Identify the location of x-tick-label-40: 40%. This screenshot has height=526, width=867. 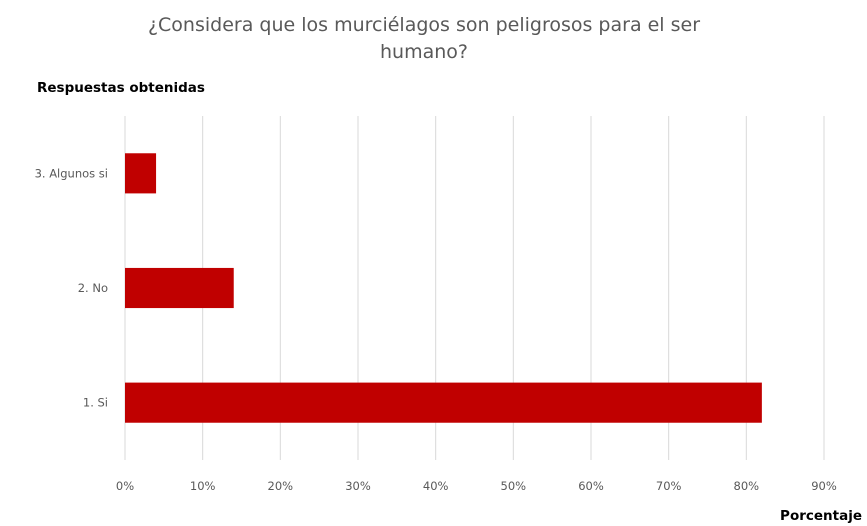
(436, 486).